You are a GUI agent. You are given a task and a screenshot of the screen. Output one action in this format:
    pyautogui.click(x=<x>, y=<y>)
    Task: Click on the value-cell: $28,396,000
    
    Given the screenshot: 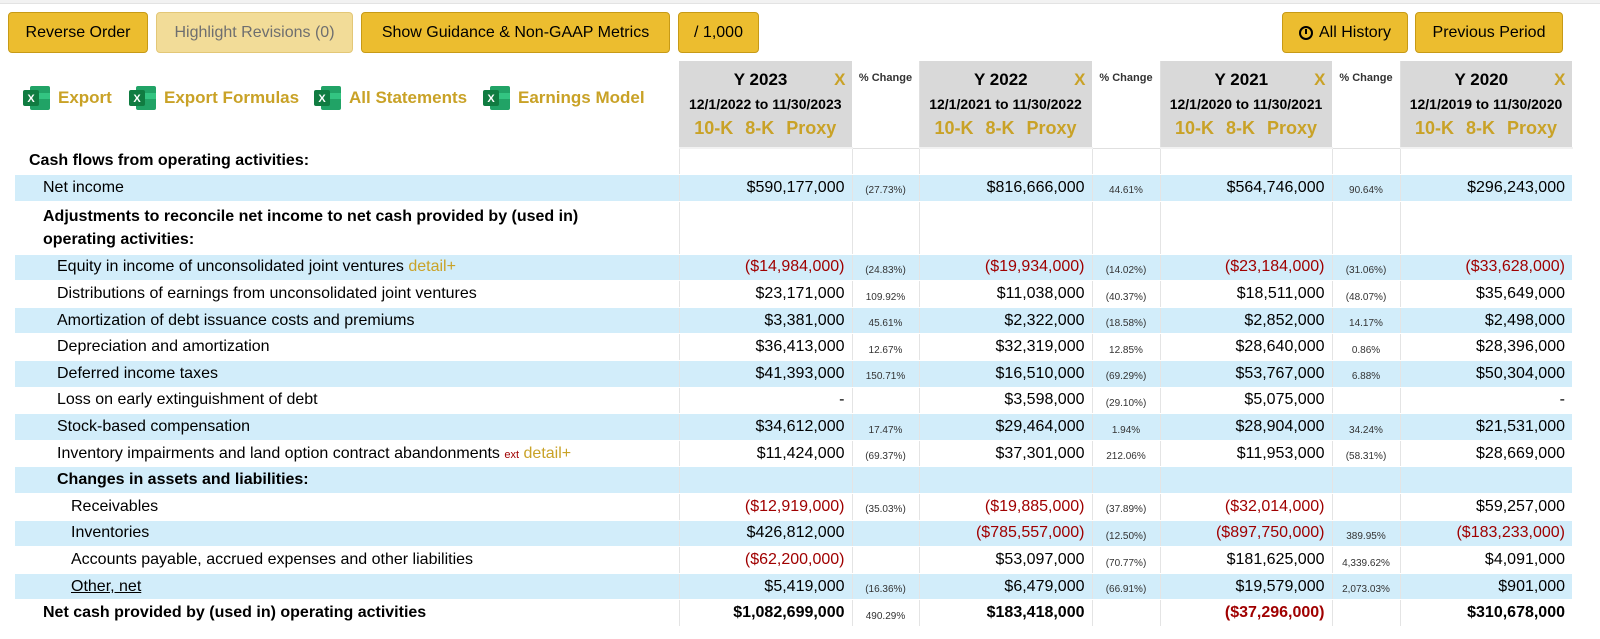 What is the action you would take?
    pyautogui.click(x=1485, y=347)
    